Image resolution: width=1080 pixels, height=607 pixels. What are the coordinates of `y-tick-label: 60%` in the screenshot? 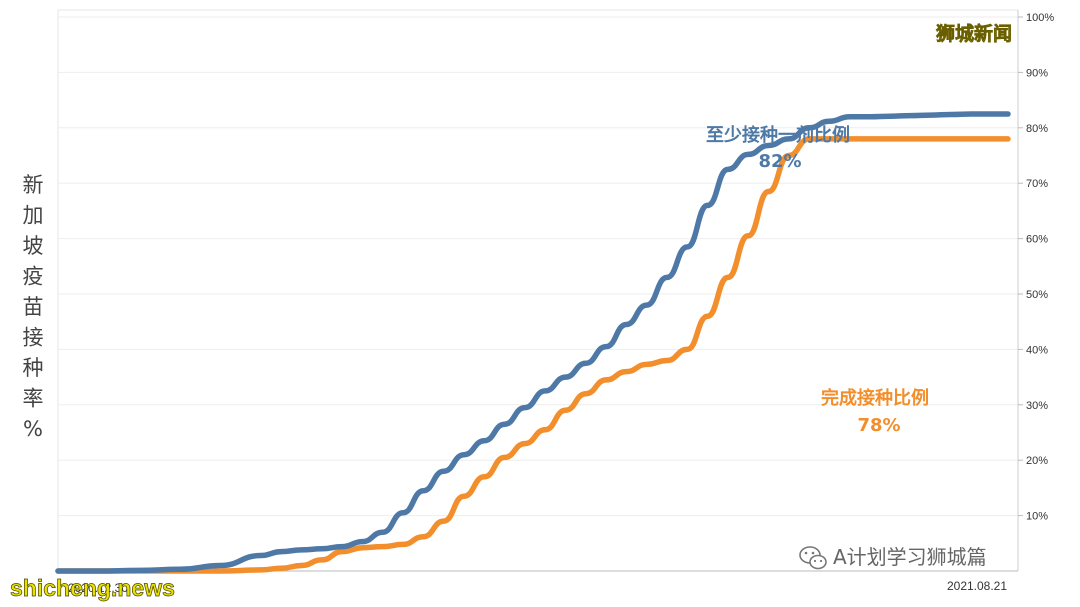 It's located at (1037, 240).